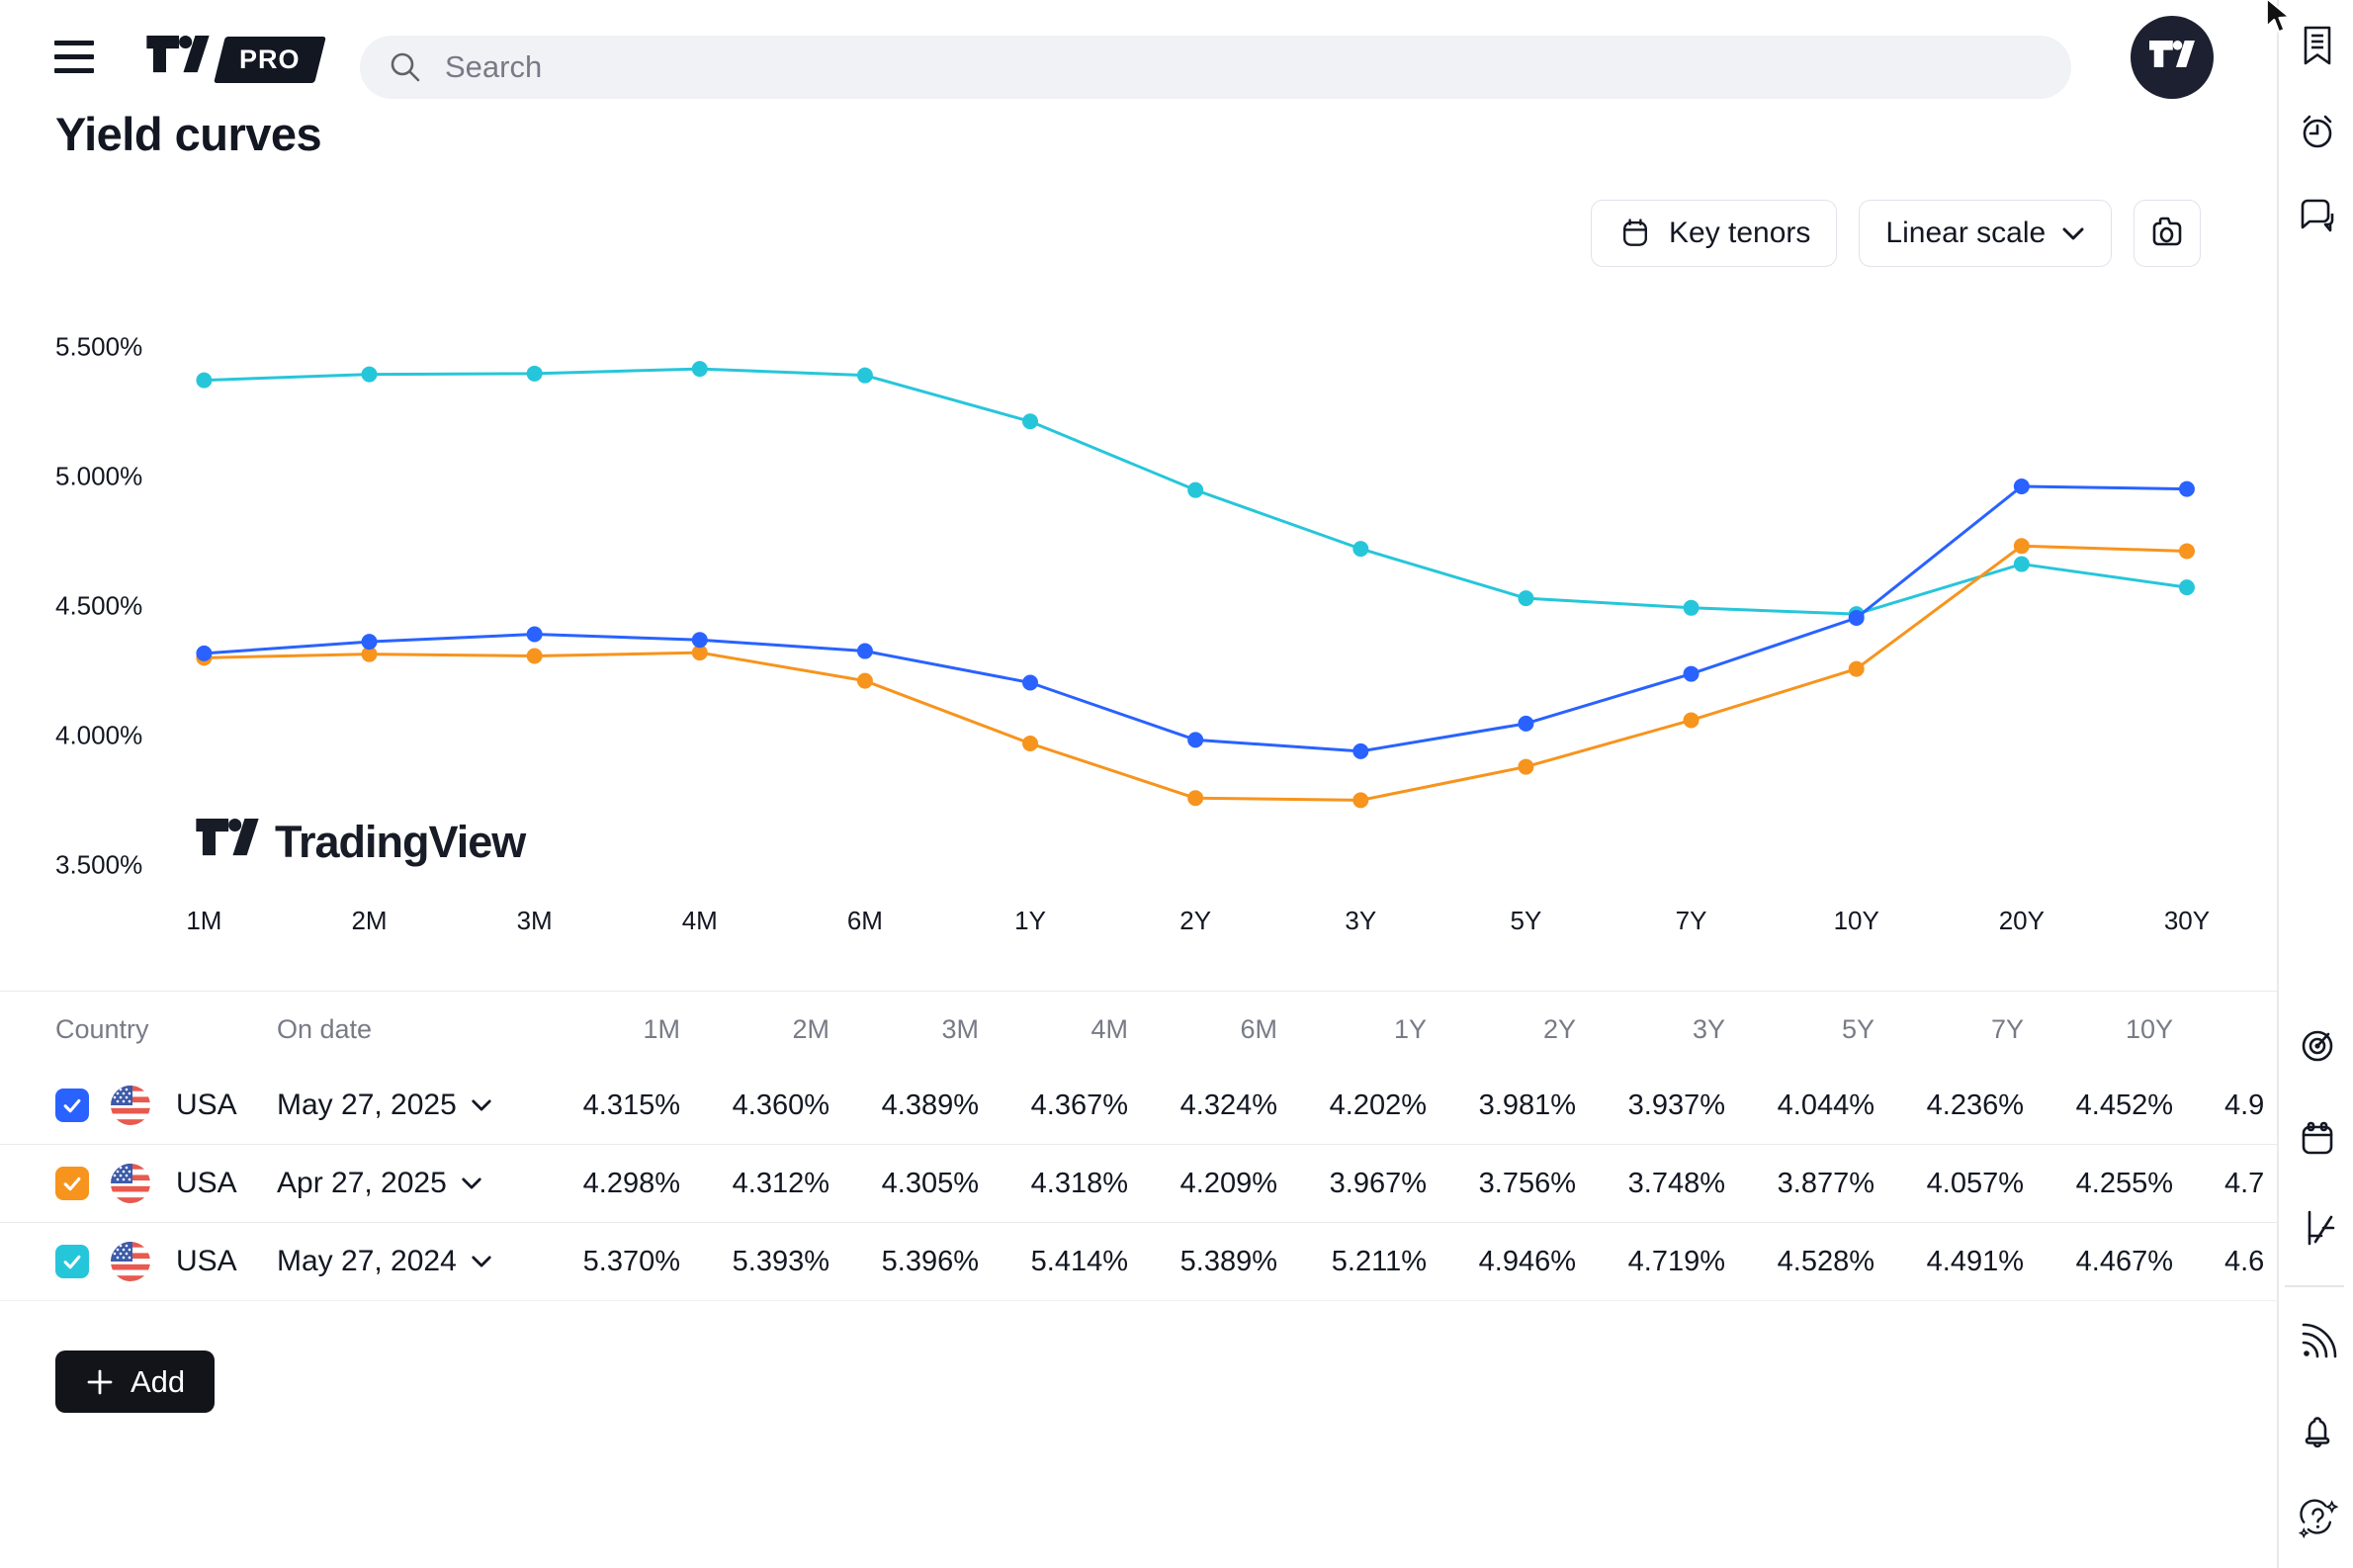  Describe the element at coordinates (1676, 1105) in the screenshot. I see `yield-value: 3.937%` at that location.